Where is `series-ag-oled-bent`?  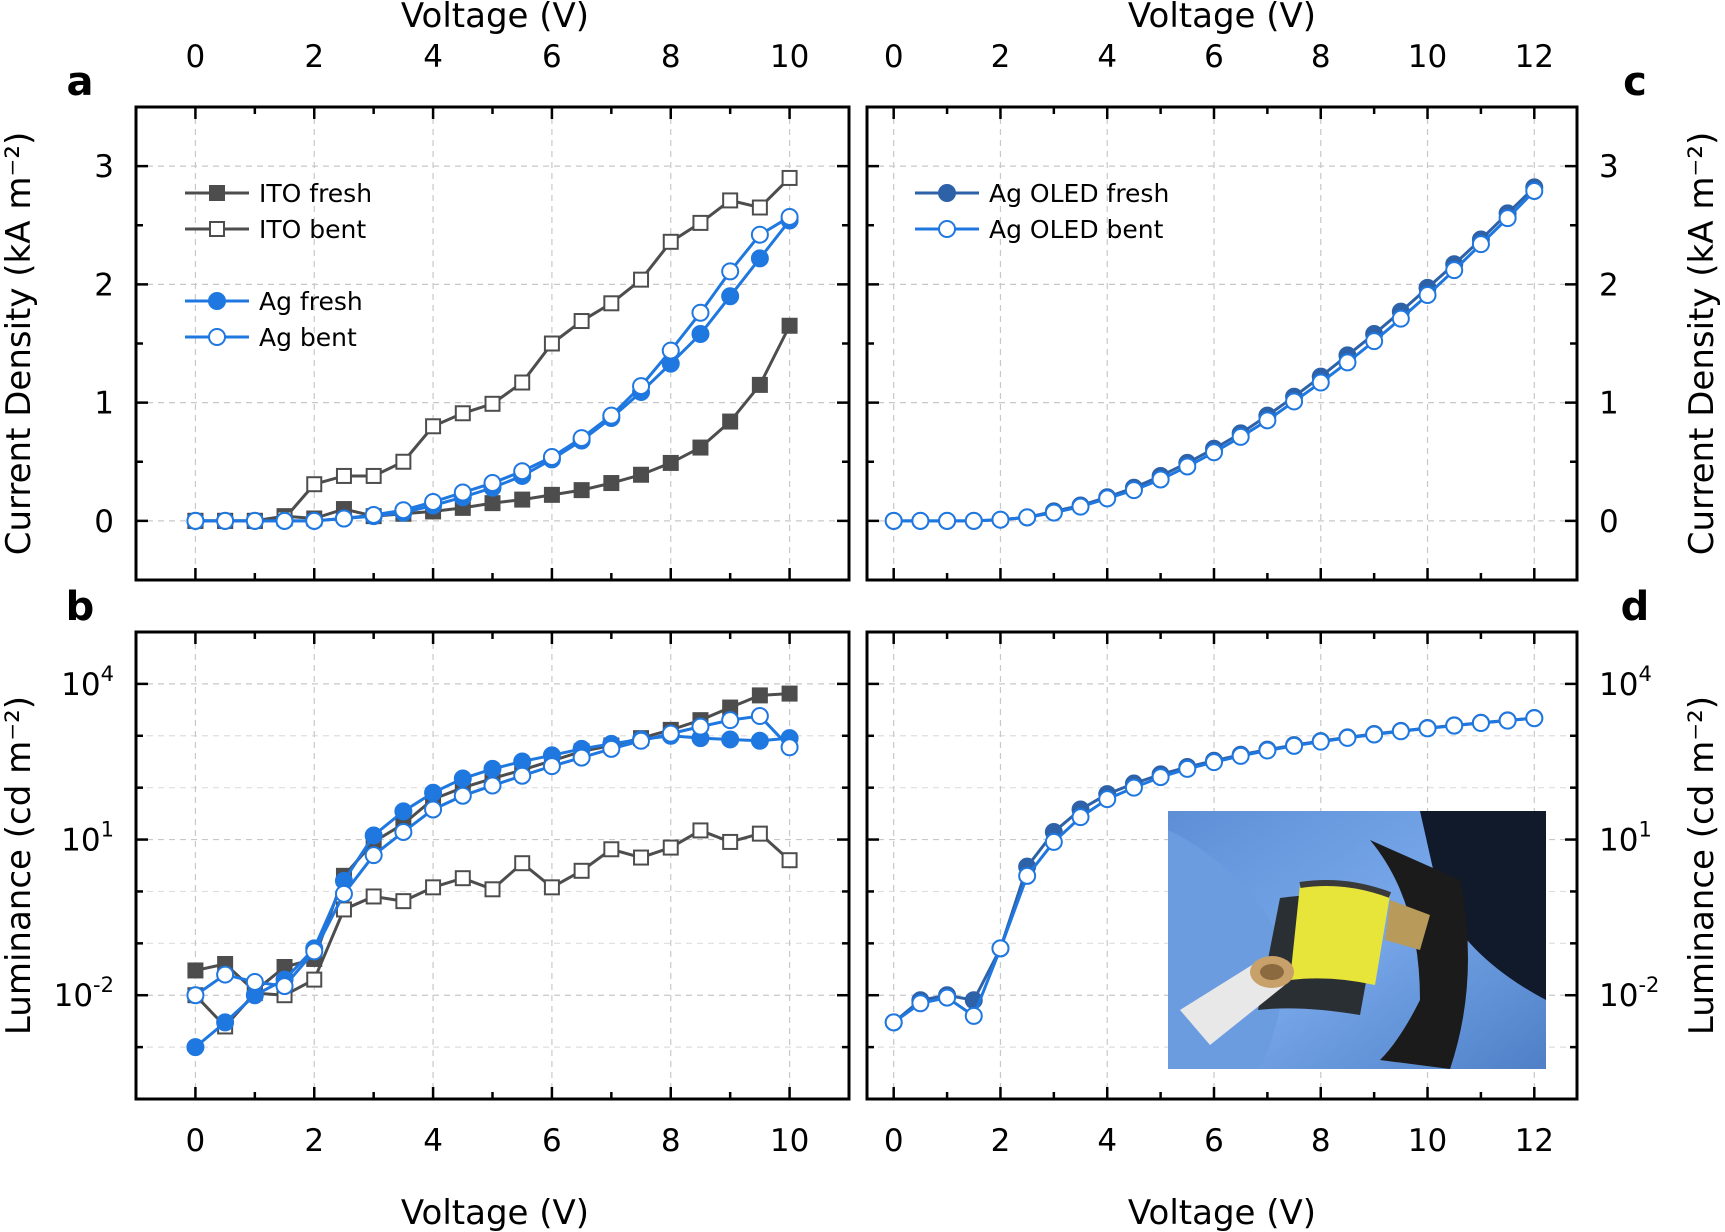
series-ag-oled-bent is located at coordinates (1214, 870).